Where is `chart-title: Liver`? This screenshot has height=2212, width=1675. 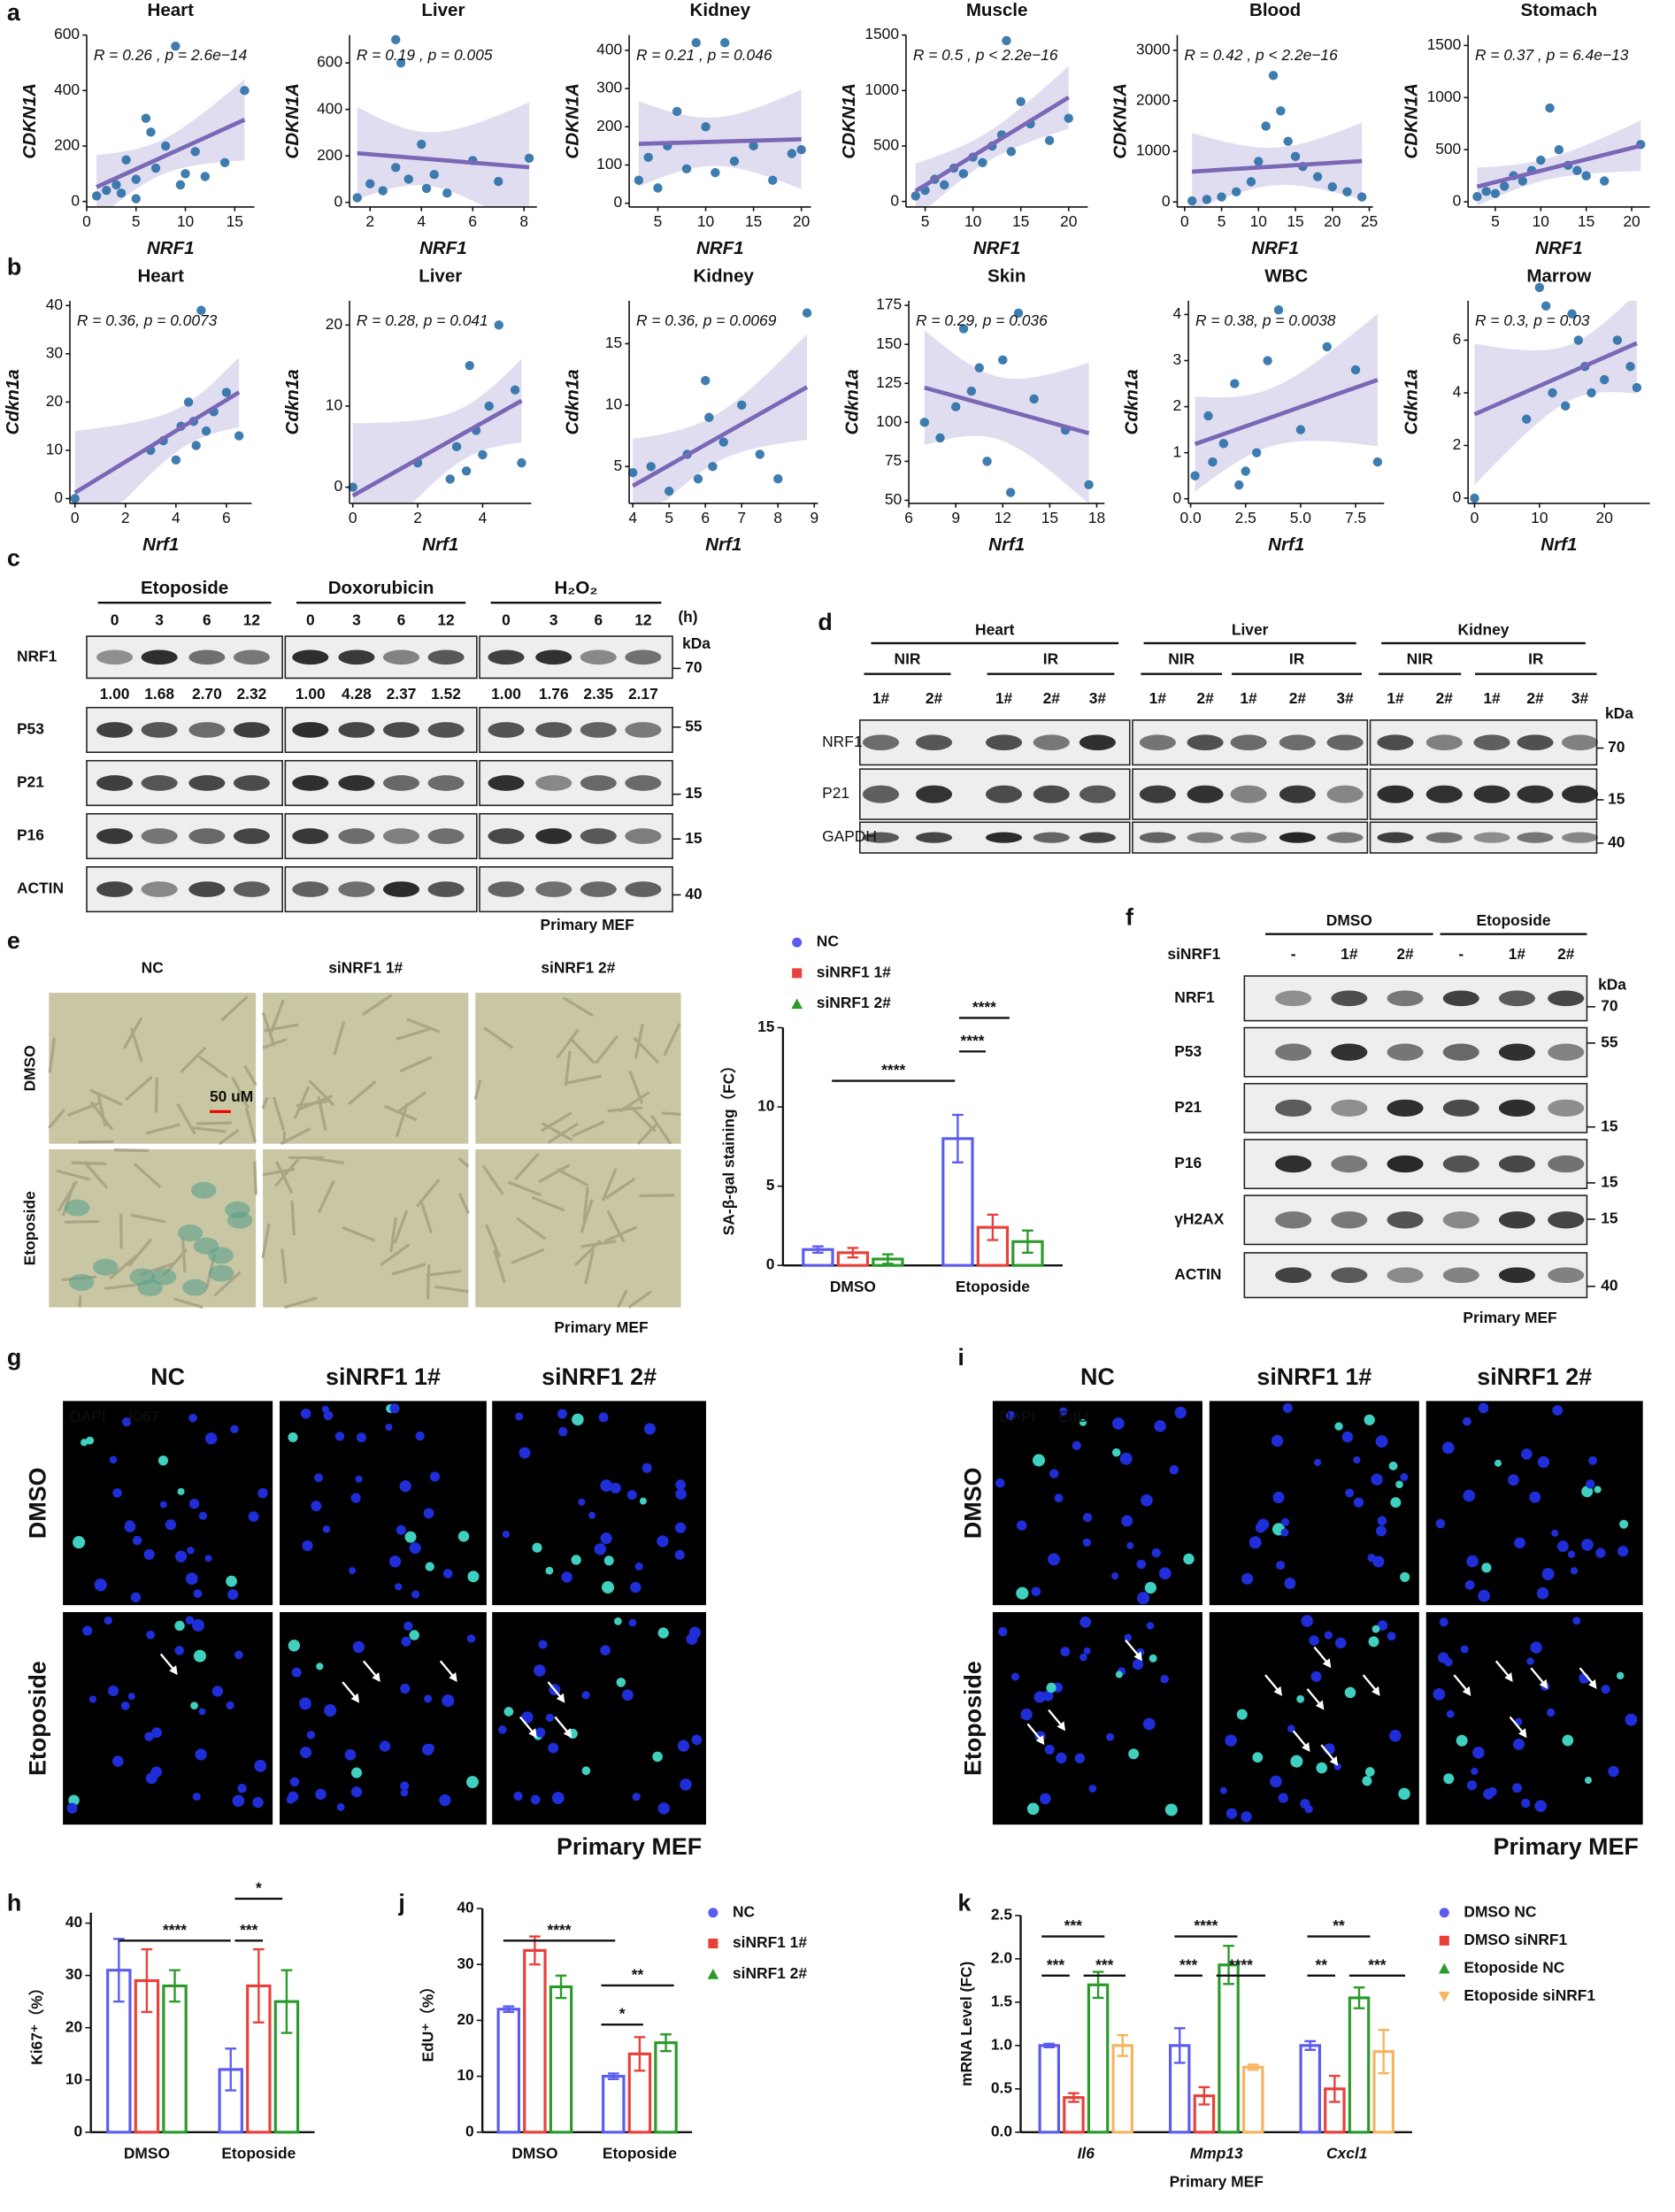 chart-title: Liver is located at coordinates (443, 10).